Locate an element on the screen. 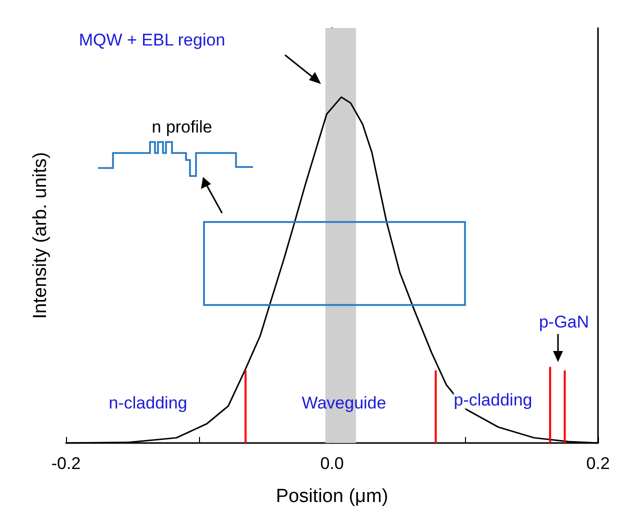 Image resolution: width=618 pixels, height=520 pixels. annotation: n profile is located at coordinates (182, 127).